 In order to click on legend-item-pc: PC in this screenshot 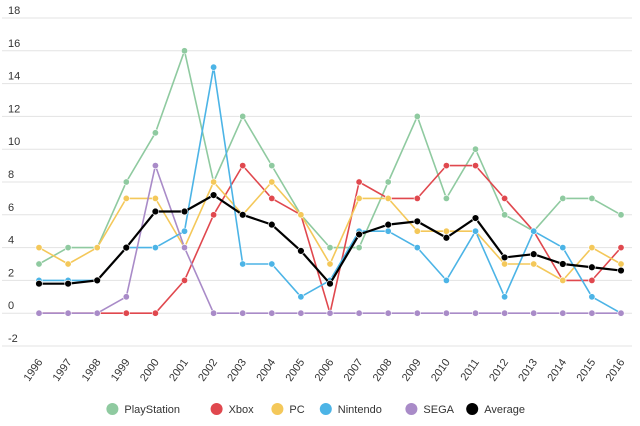, I will do `click(288, 409)`.